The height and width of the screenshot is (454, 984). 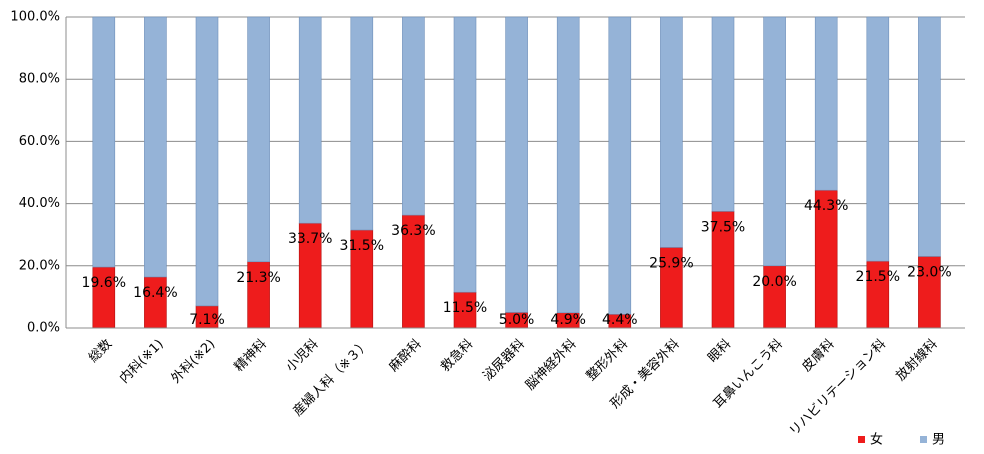 What do you see at coordinates (39, 141) in the screenshot?
I see `y-tick-label: 60.0%` at bounding box center [39, 141].